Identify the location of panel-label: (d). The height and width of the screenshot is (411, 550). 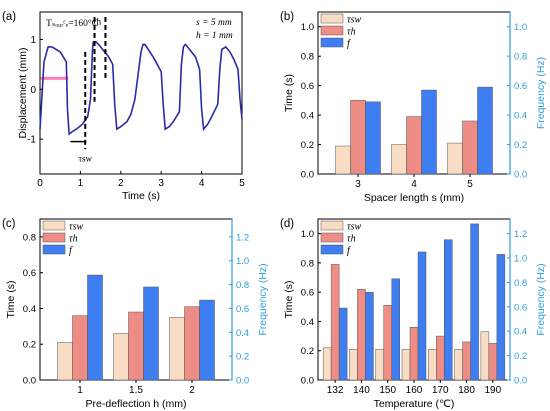
(287, 224).